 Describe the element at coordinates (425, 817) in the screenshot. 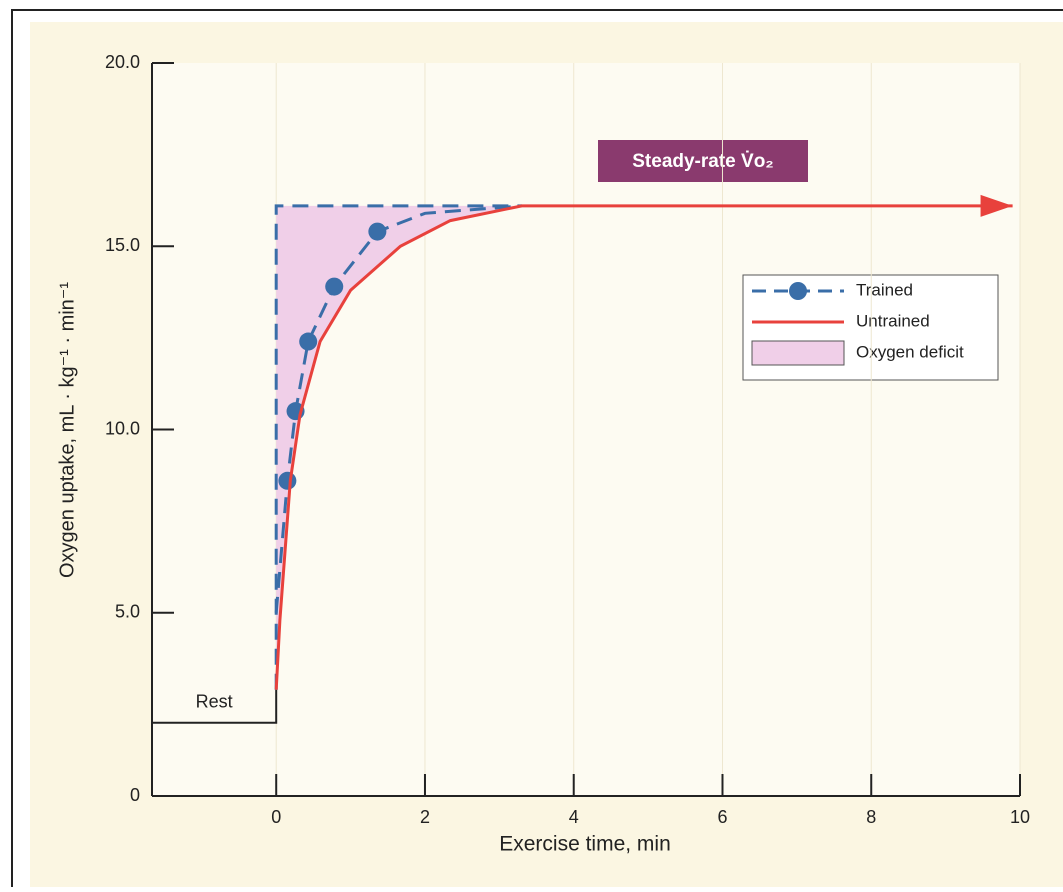

I see `x-tick-label: 2` at that location.